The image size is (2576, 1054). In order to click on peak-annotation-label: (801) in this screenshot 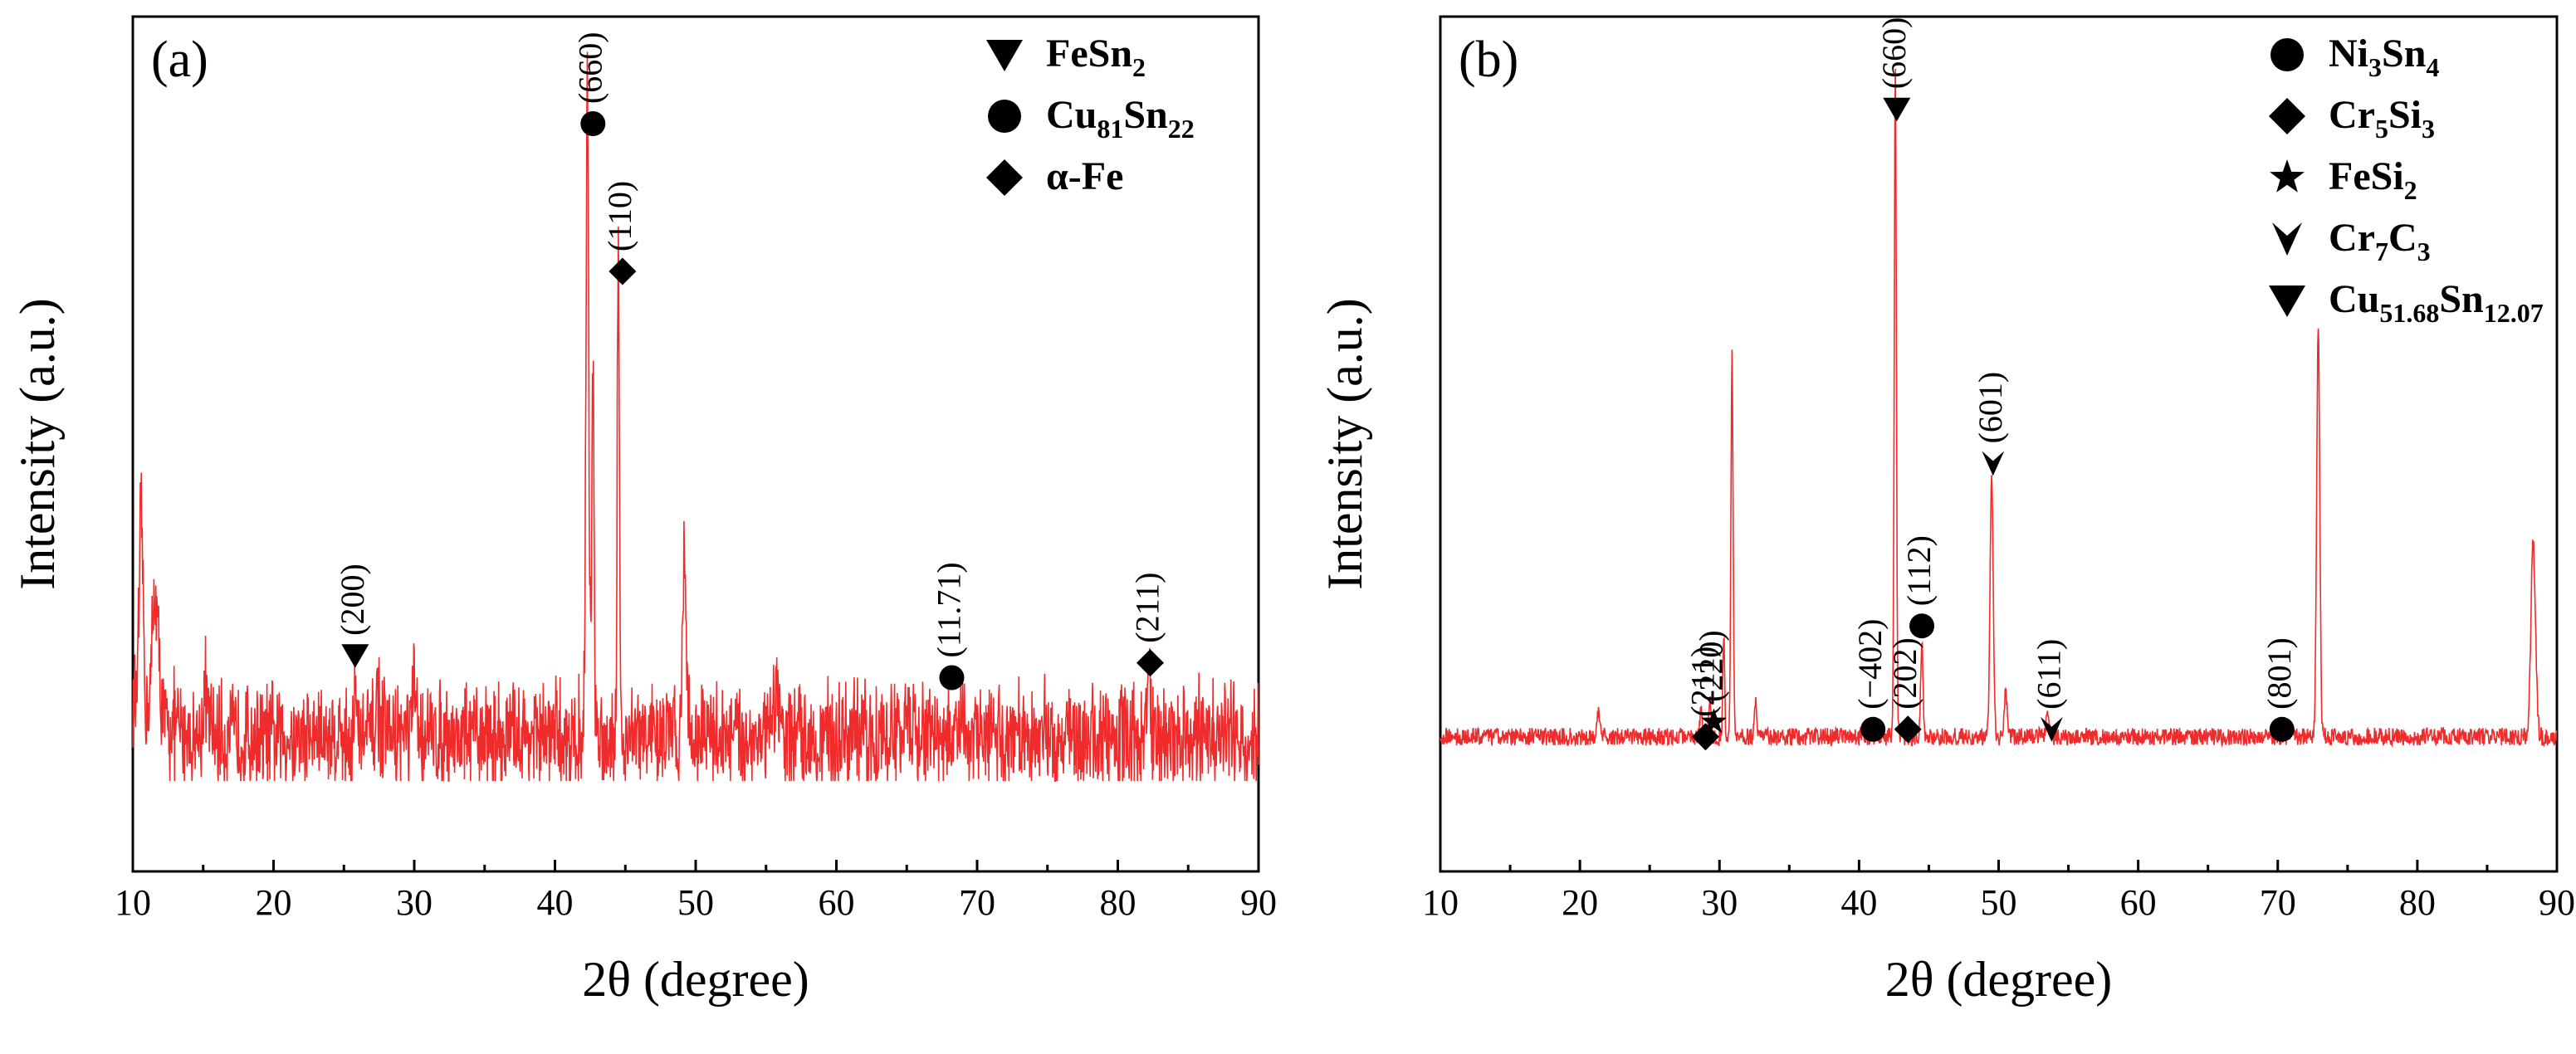, I will do `click(2279, 673)`.